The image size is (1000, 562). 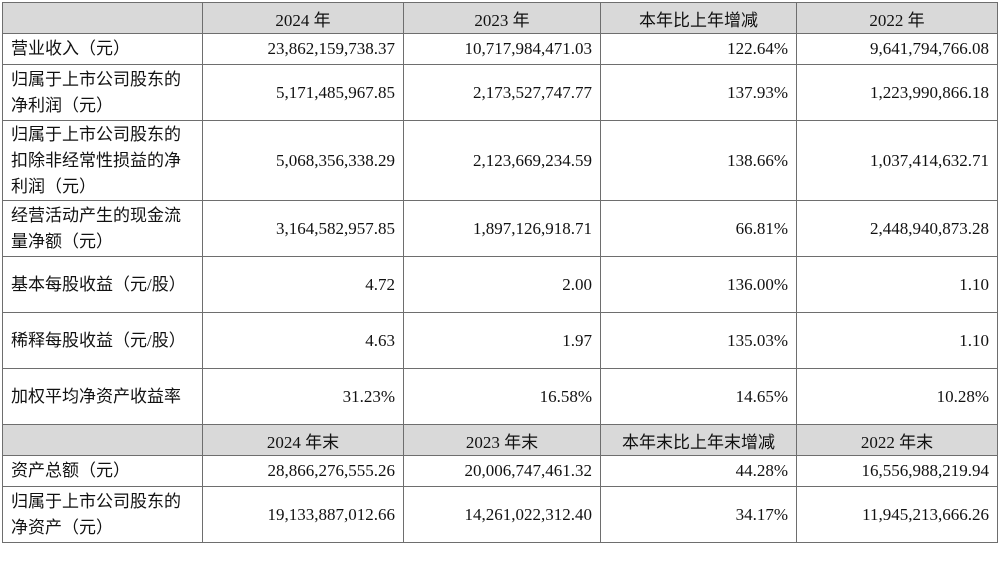 What do you see at coordinates (102, 160) in the screenshot?
I see `row-label: 归属于上市公司股东的扣除非经常性损益的净利润（元）` at bounding box center [102, 160].